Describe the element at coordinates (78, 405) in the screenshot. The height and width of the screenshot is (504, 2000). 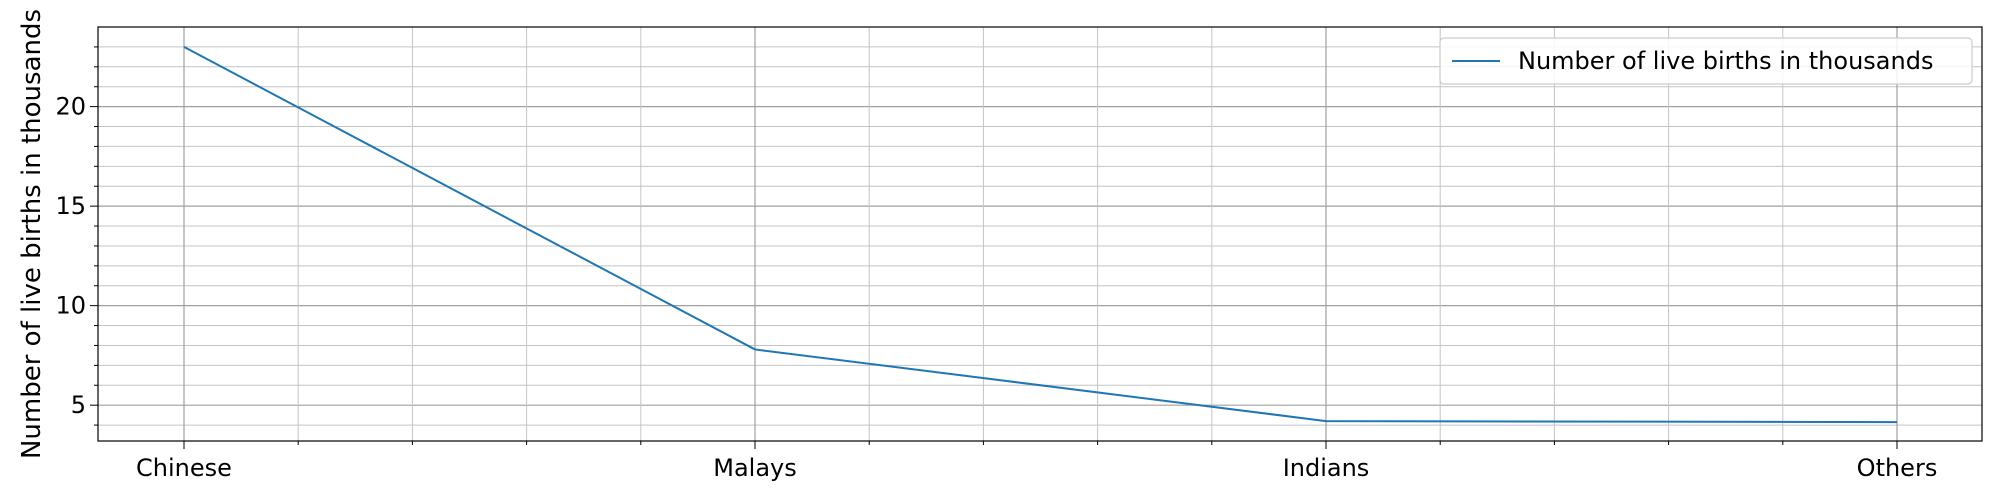
I see `y-tick-label: 5` at that location.